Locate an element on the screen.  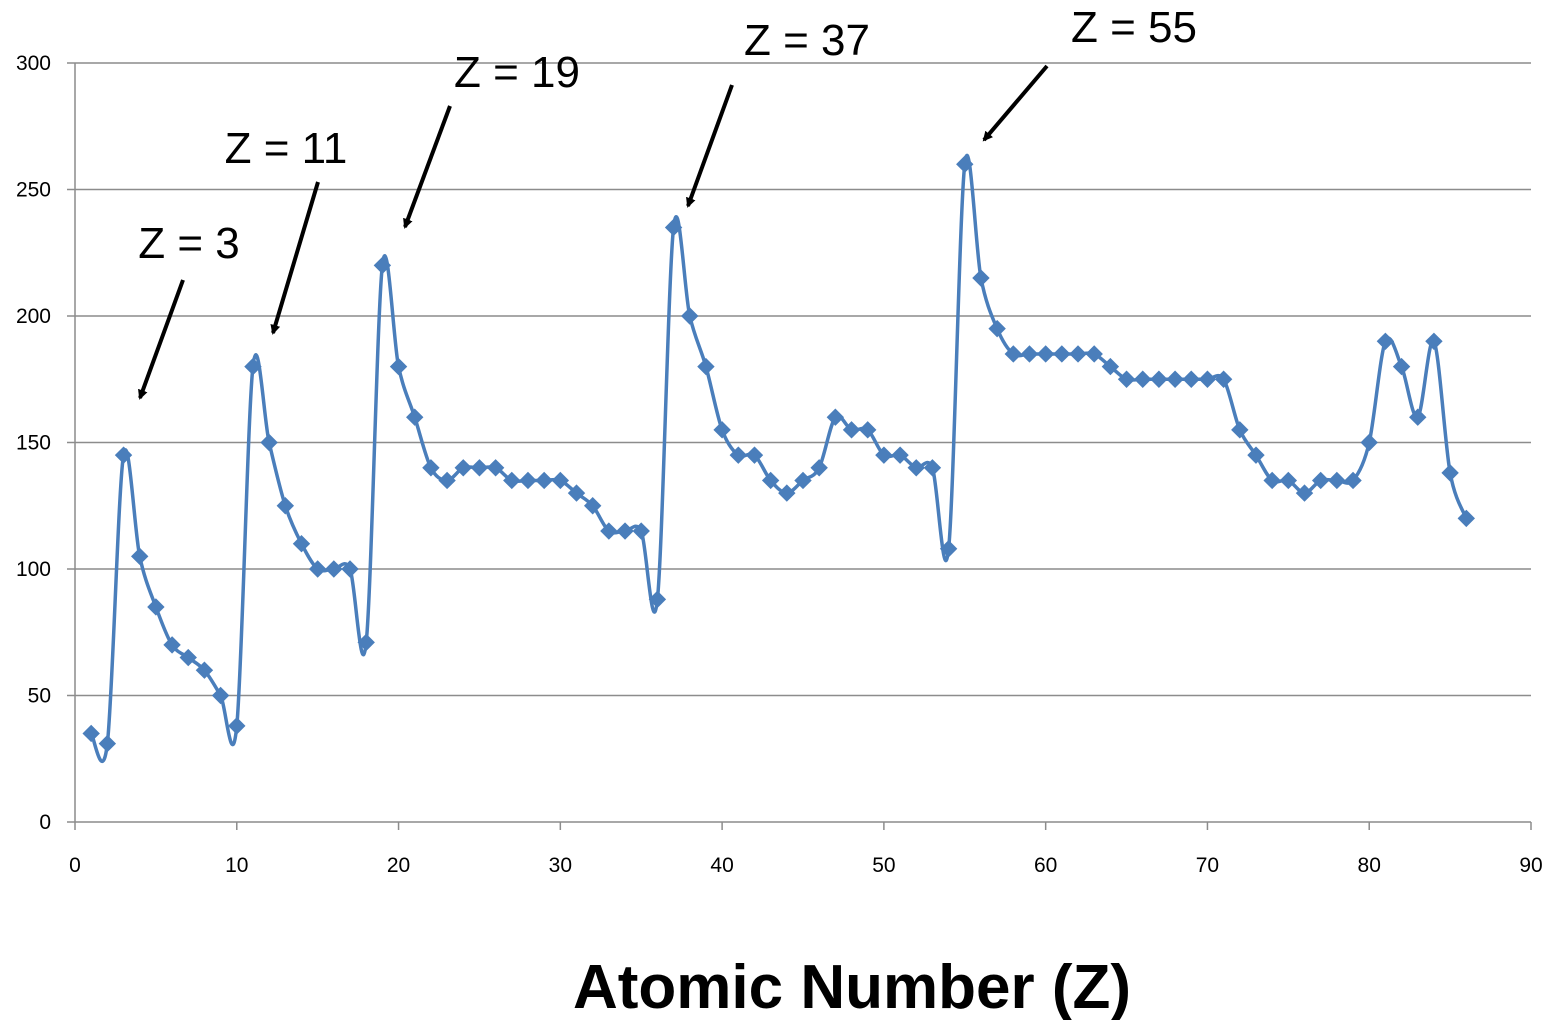
x-tick-label: 70 is located at coordinates (1207, 865).